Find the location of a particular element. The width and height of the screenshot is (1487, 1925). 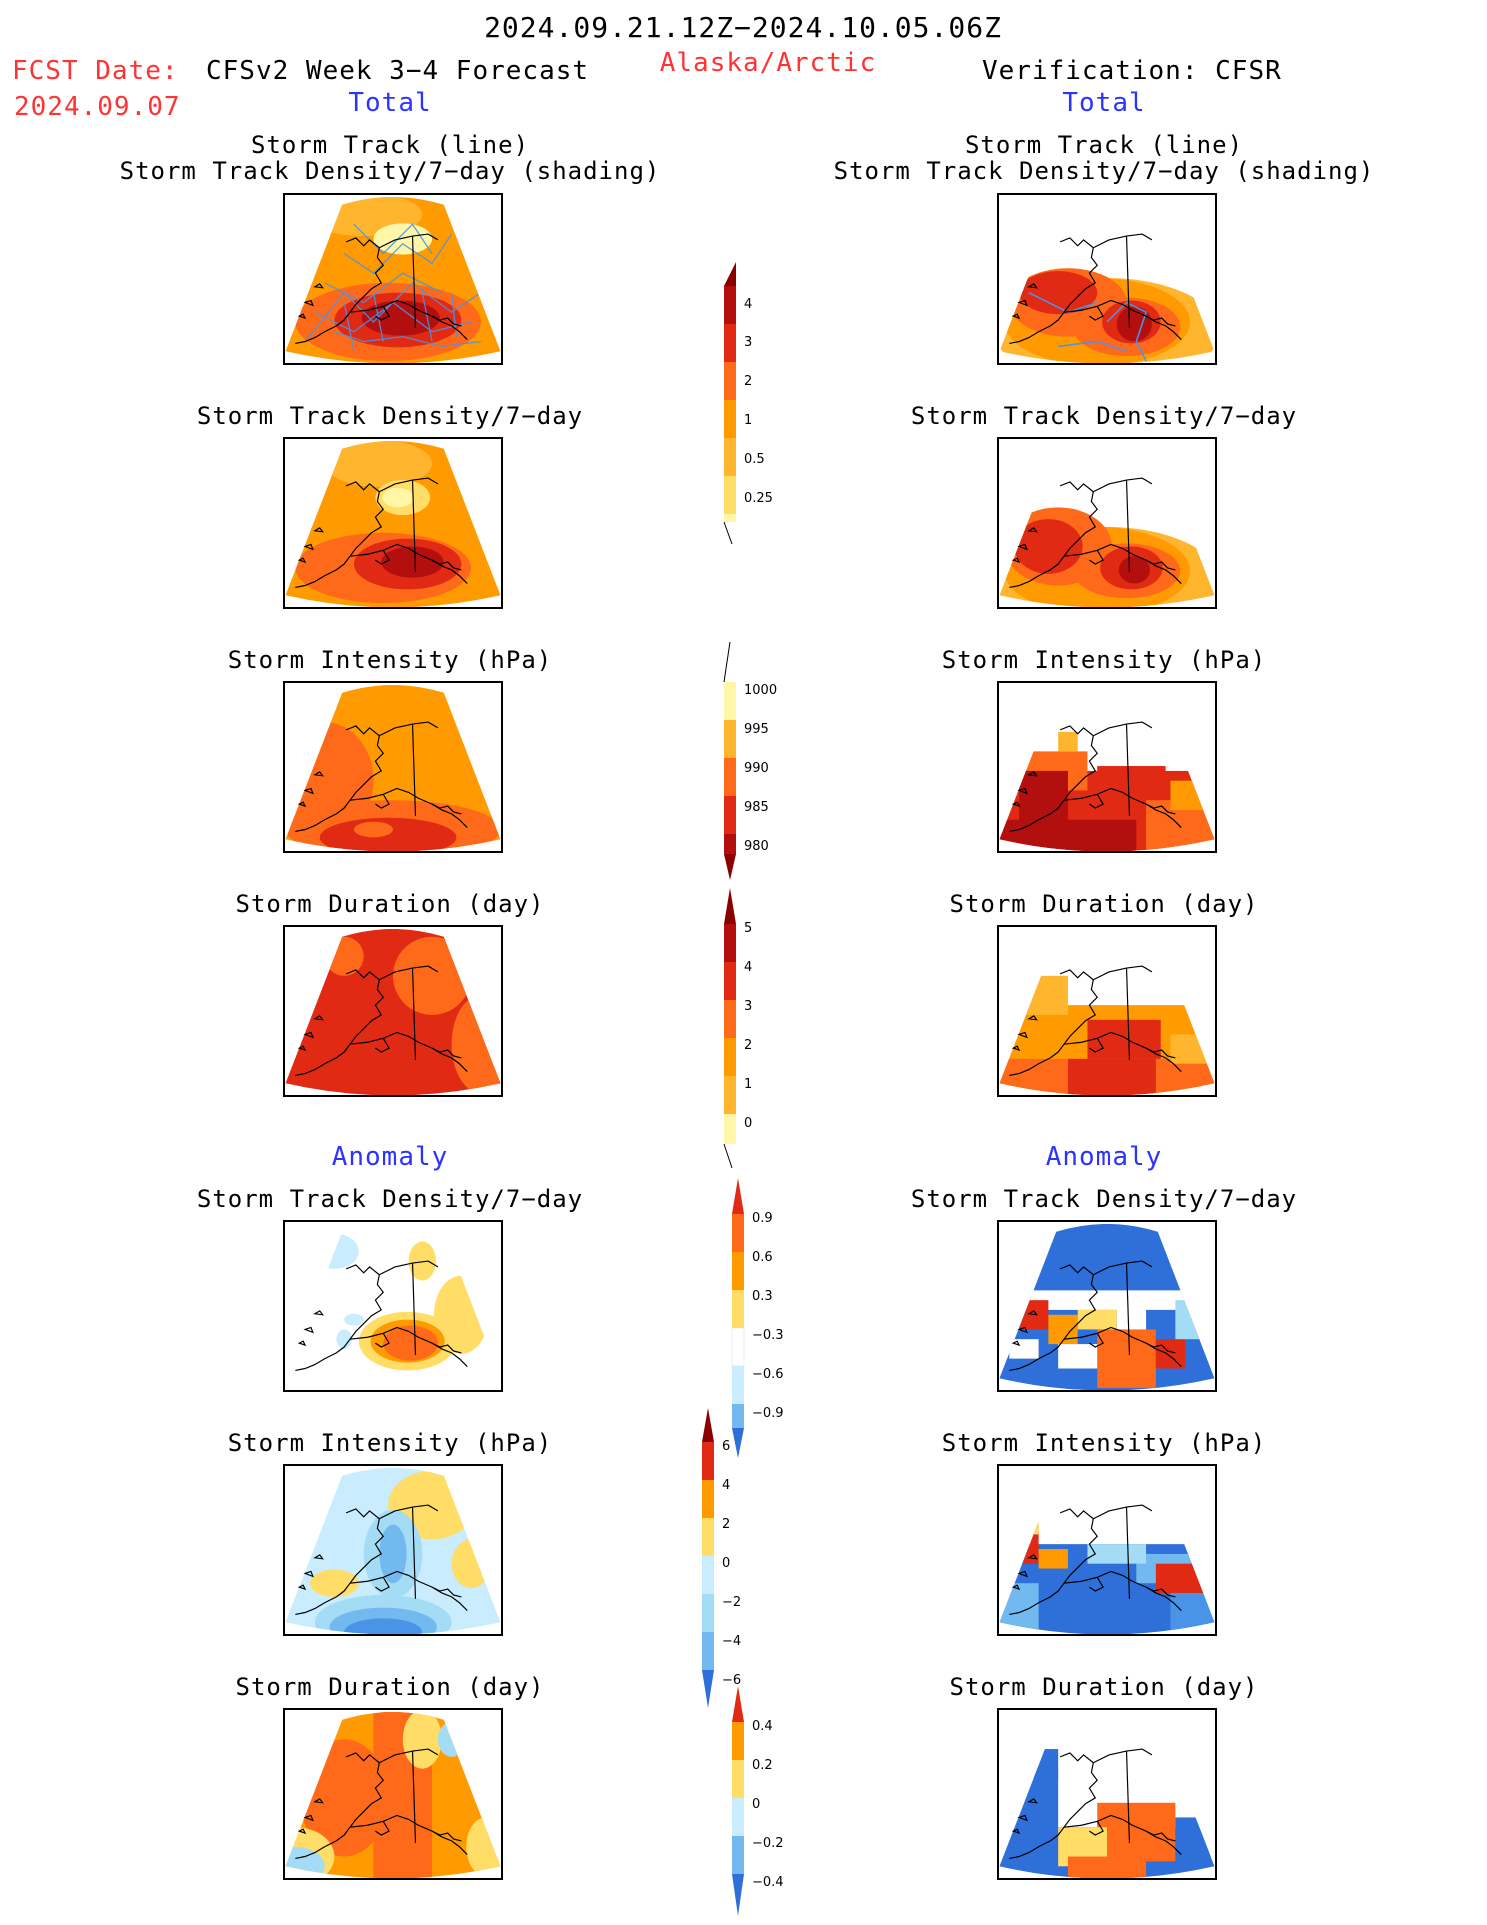

right-total-label: Total is located at coordinates (1104, 103).